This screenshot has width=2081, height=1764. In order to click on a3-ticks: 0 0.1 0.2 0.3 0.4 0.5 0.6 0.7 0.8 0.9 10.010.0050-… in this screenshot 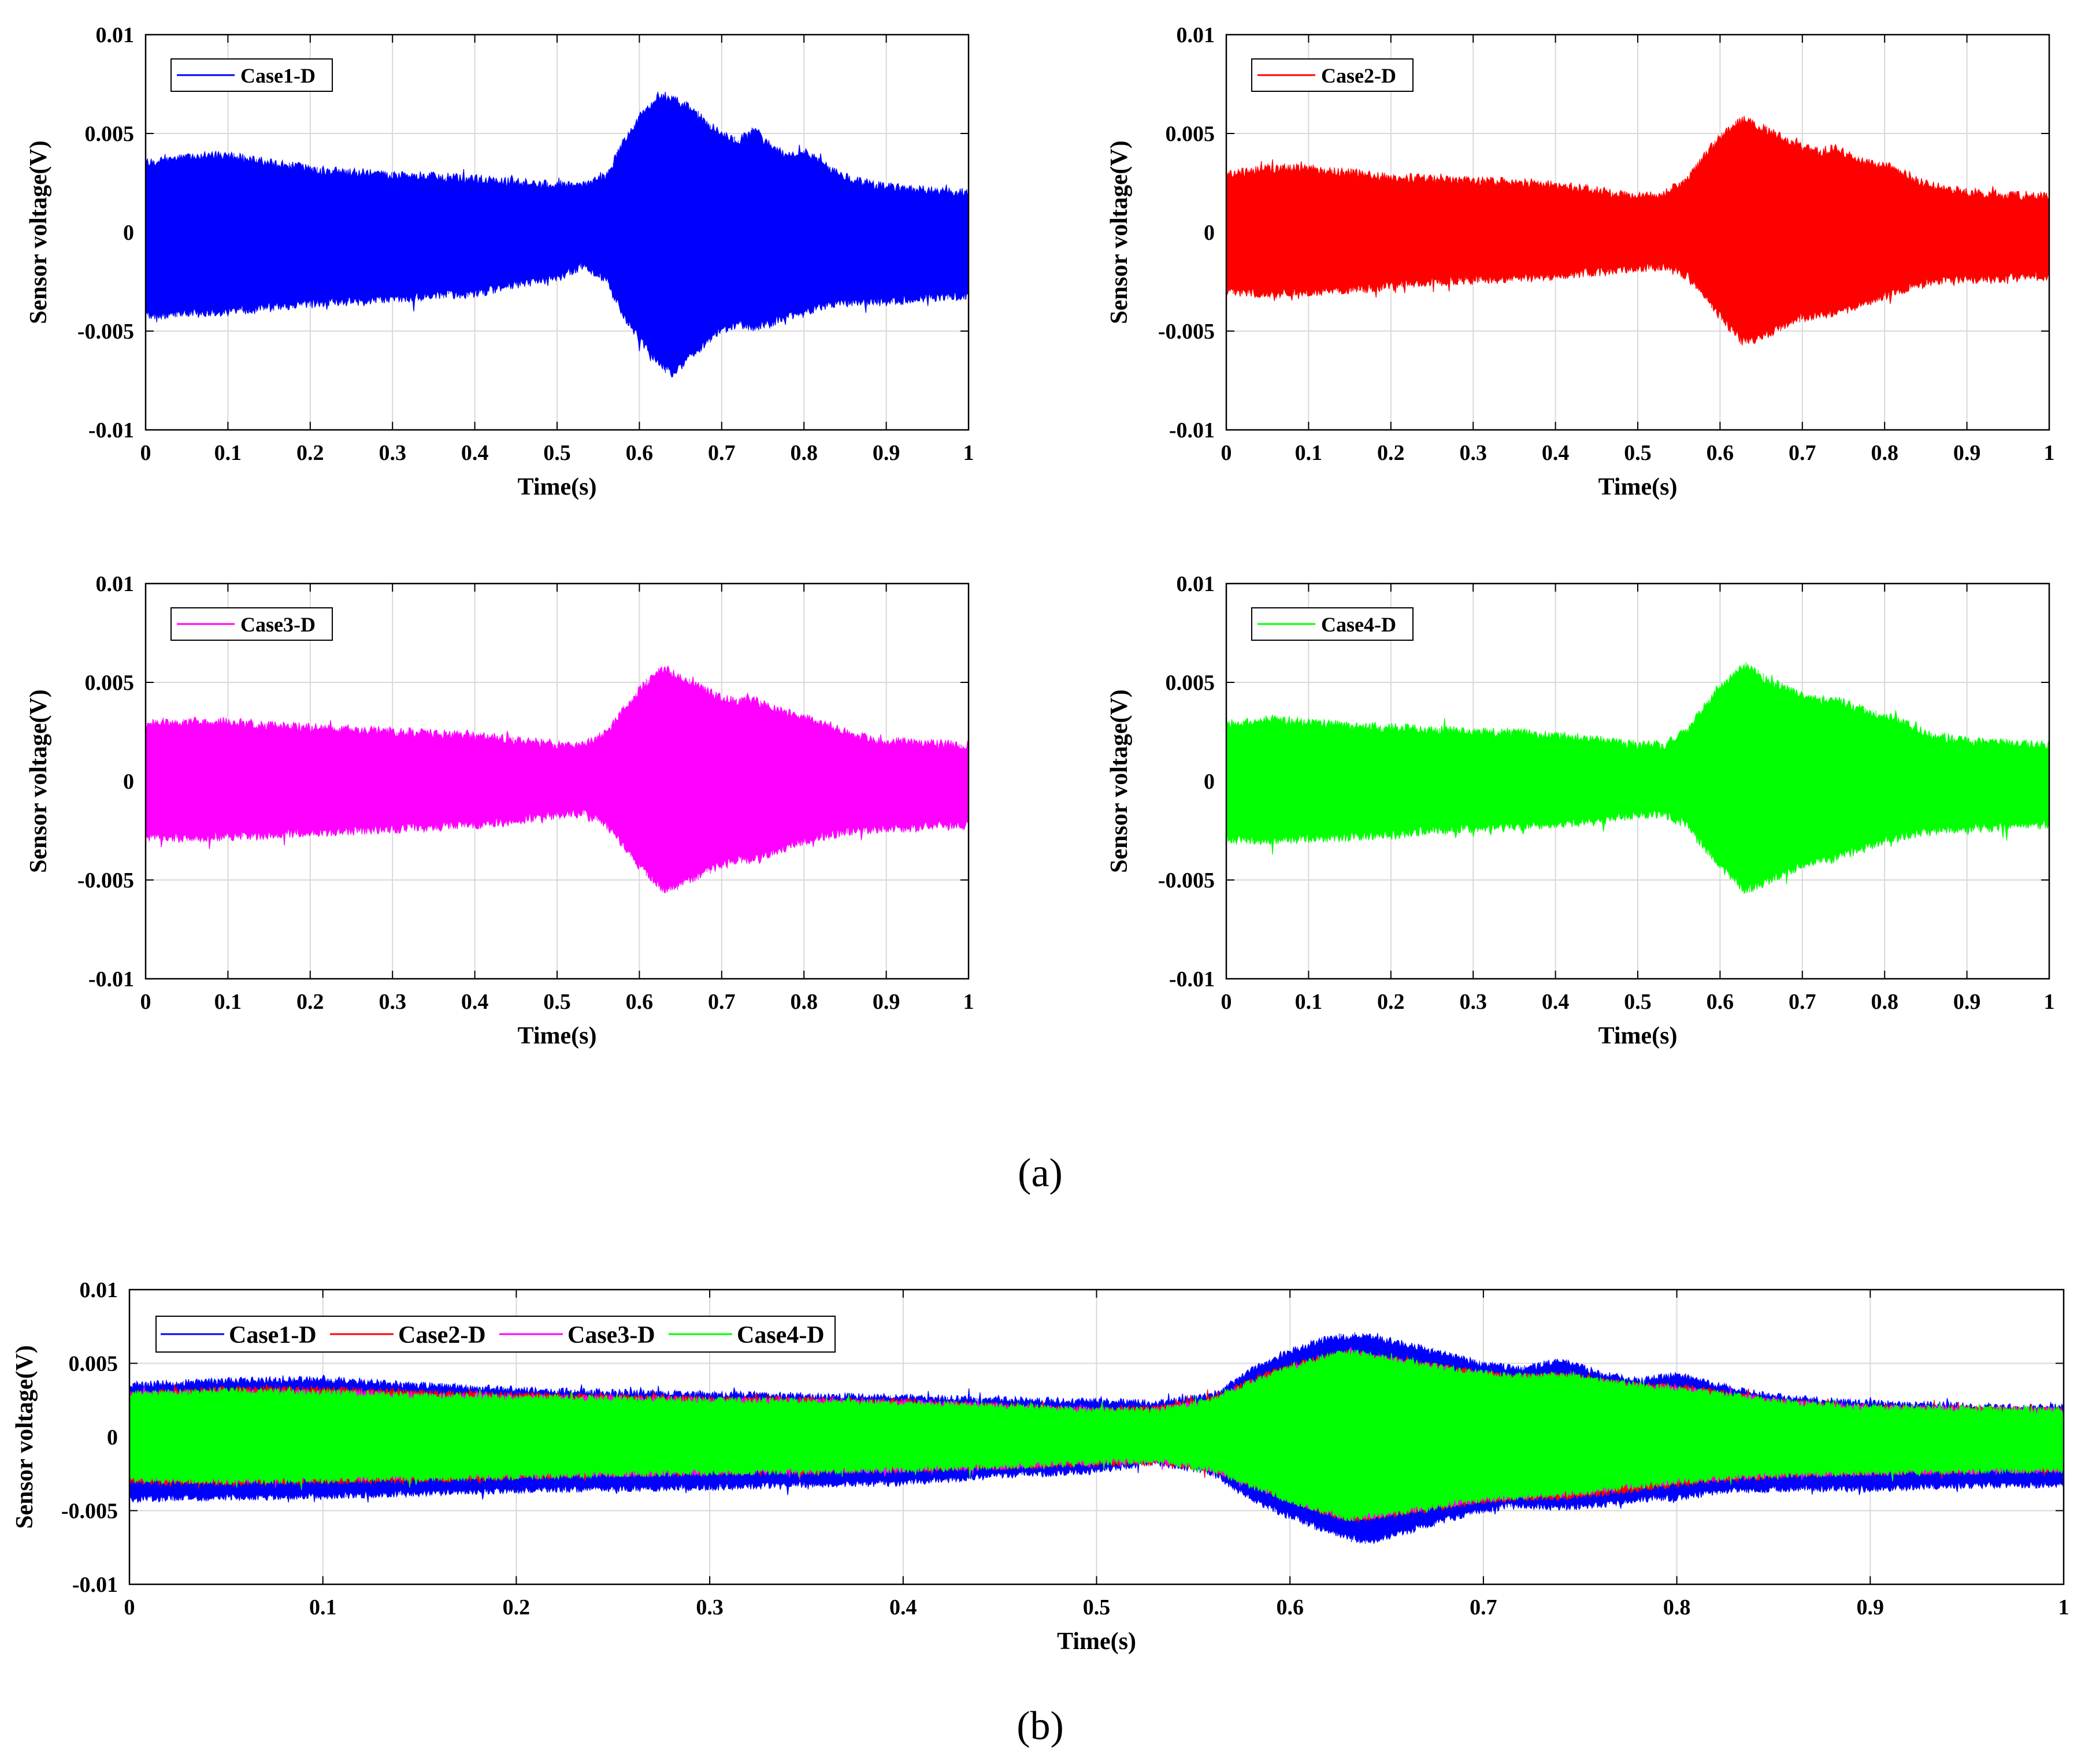, I will do `click(525, 793)`.